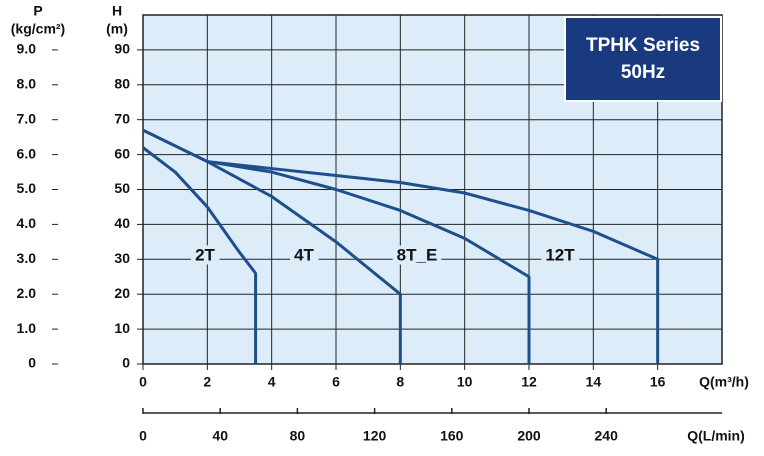 The height and width of the screenshot is (456, 764). Describe the element at coordinates (400, 382) in the screenshot. I see `x-tick-label: 8` at that location.